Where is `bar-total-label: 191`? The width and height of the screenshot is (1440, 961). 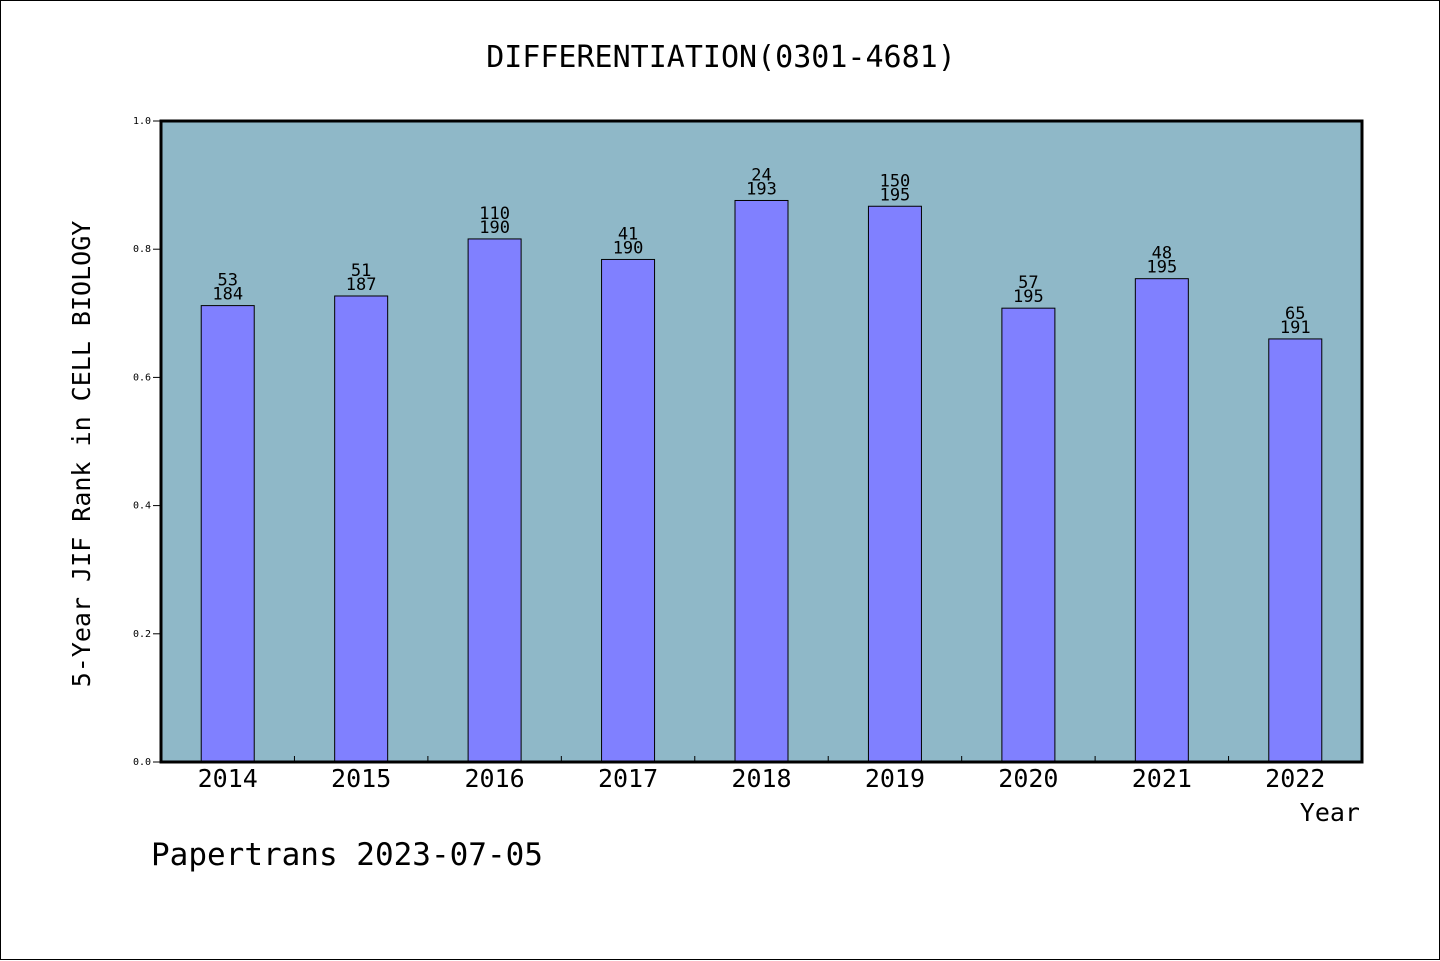
bar-total-label: 191 is located at coordinates (1295, 328).